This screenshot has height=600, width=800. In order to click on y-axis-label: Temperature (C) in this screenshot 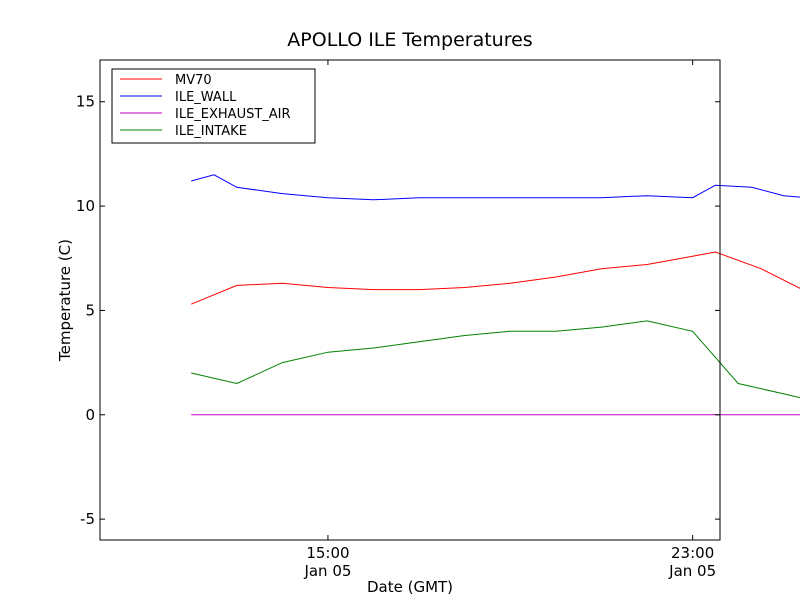, I will do `click(65, 300)`.